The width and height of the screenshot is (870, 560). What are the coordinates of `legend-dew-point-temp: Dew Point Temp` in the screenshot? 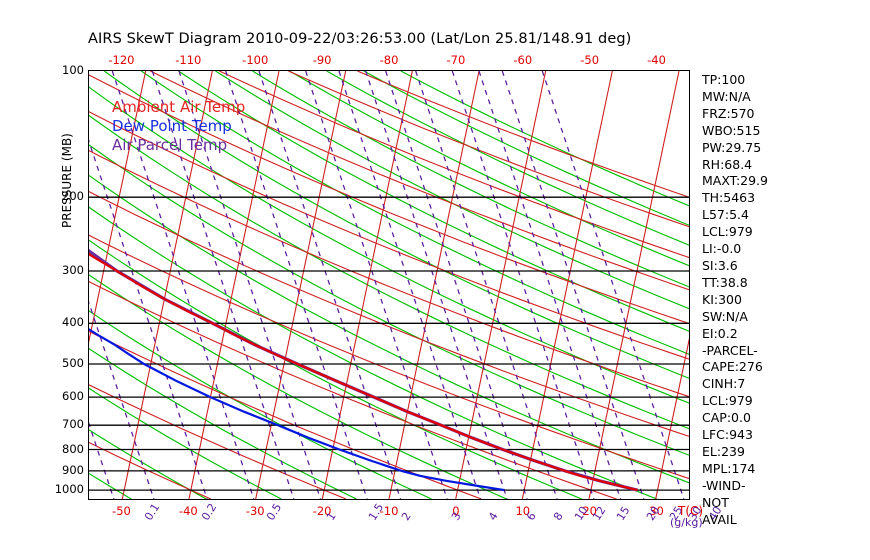 It's located at (172, 126).